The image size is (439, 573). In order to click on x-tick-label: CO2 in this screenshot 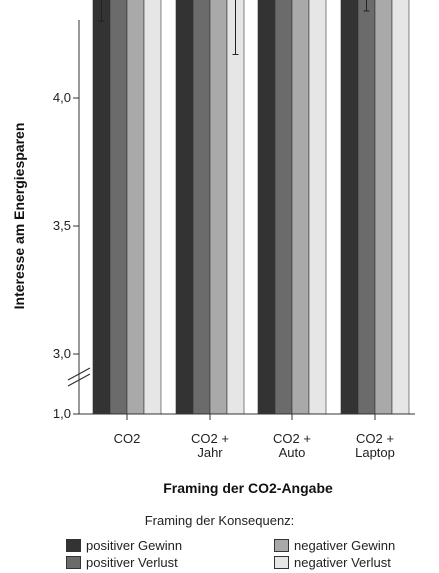, I will do `click(127, 438)`.